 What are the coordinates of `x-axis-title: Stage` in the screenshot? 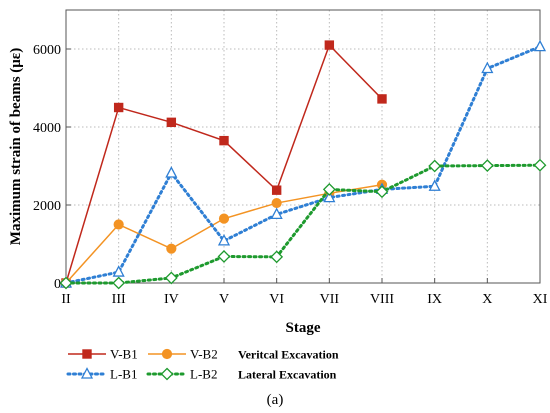 It's located at (303, 328).